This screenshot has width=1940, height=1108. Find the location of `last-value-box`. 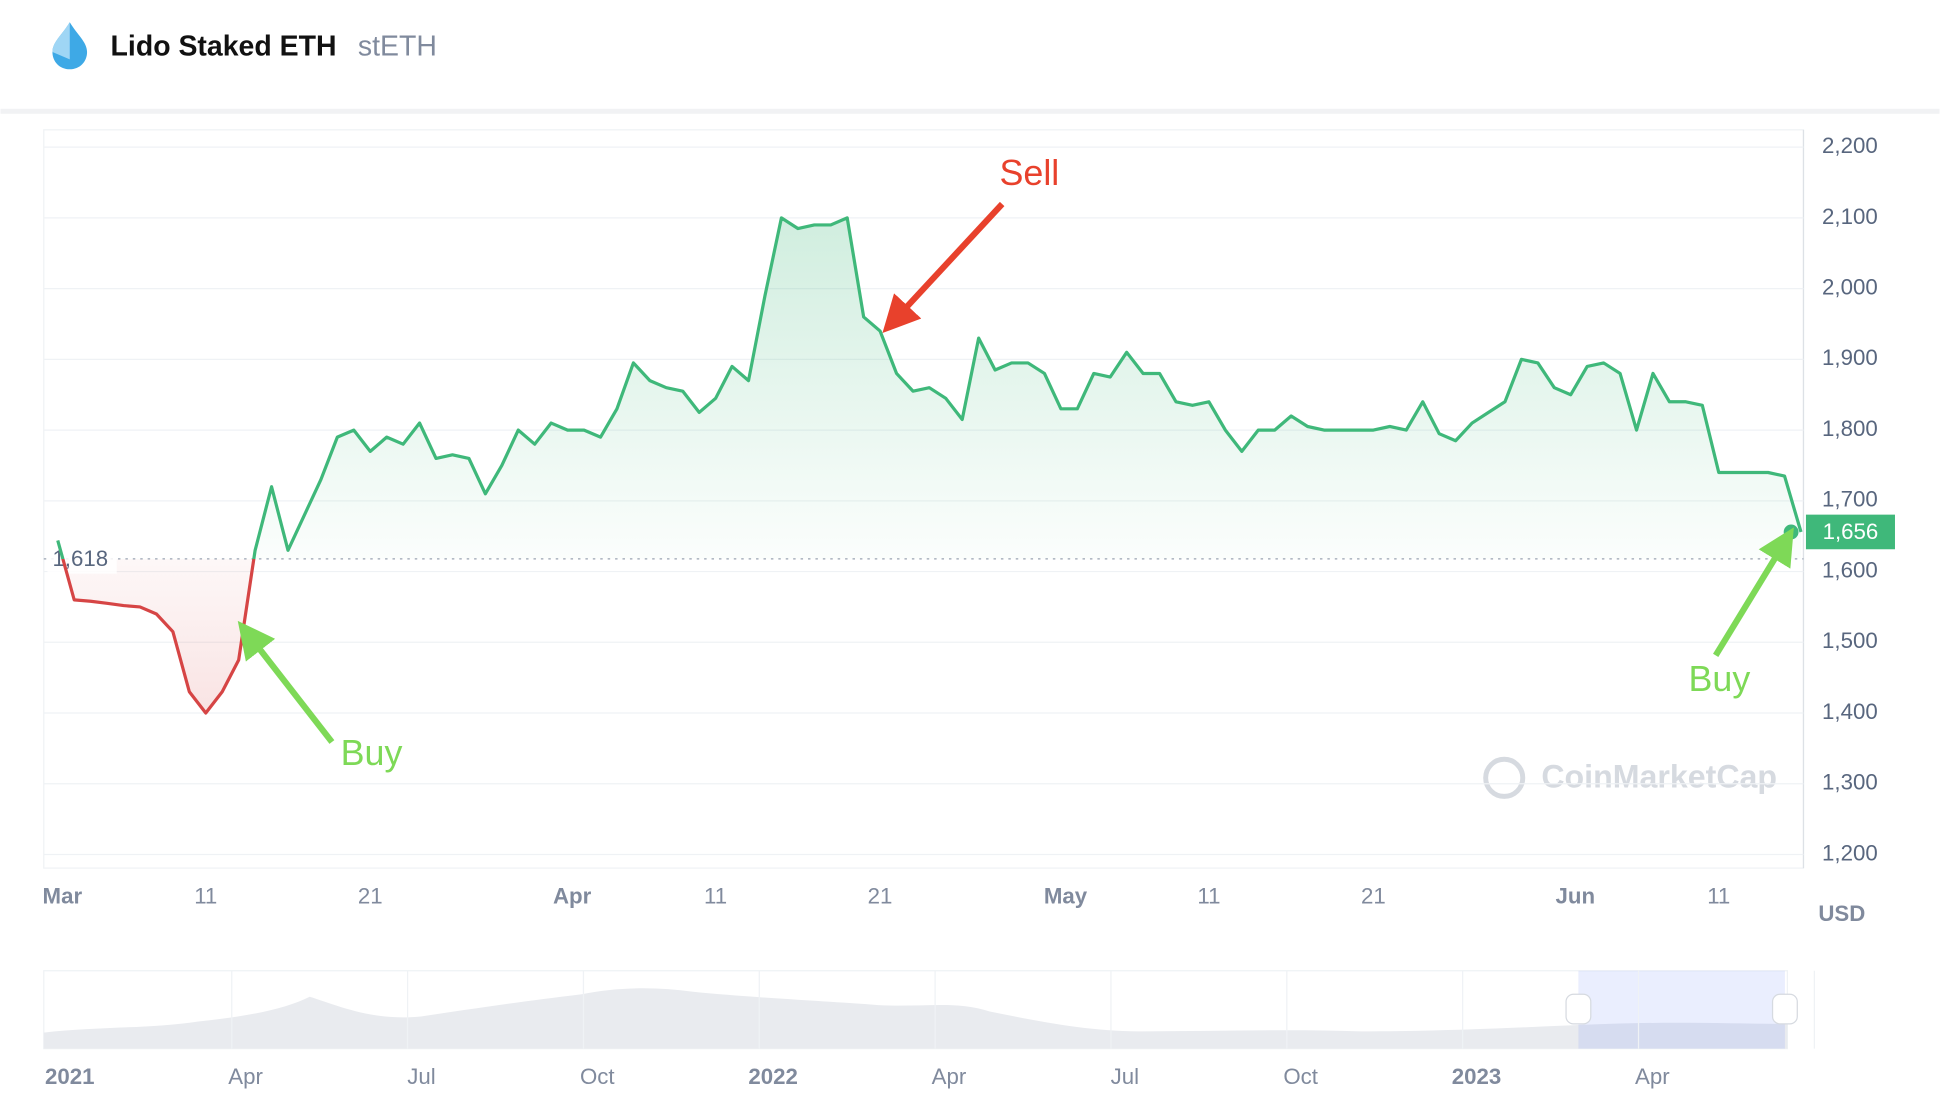

last-value-box is located at coordinates (1850, 532).